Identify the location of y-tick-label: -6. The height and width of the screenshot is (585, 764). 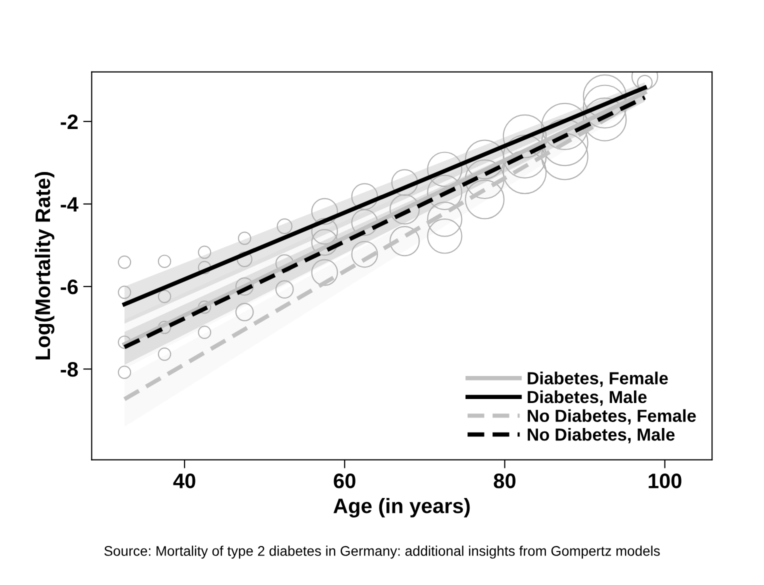
(69, 287).